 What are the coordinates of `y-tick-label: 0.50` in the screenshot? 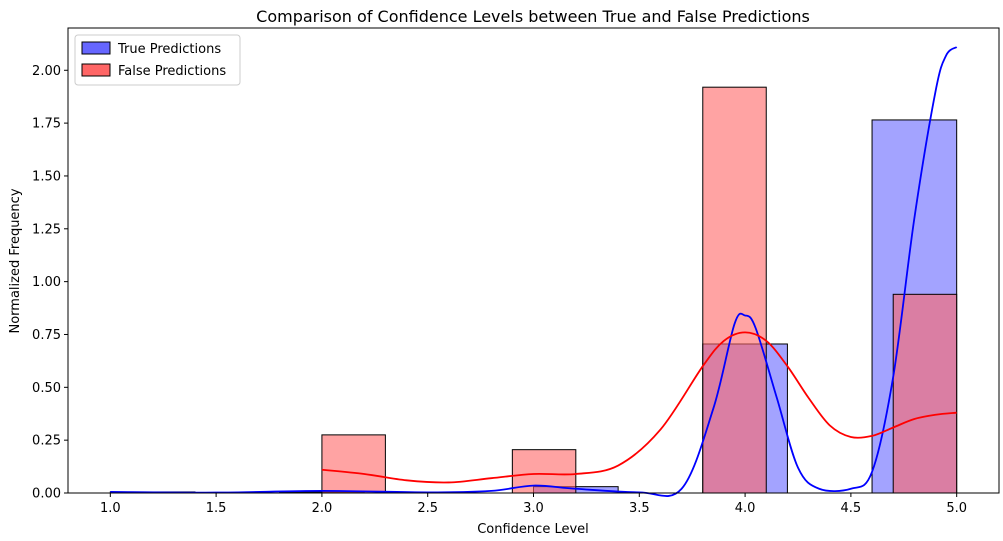 It's located at (46, 388).